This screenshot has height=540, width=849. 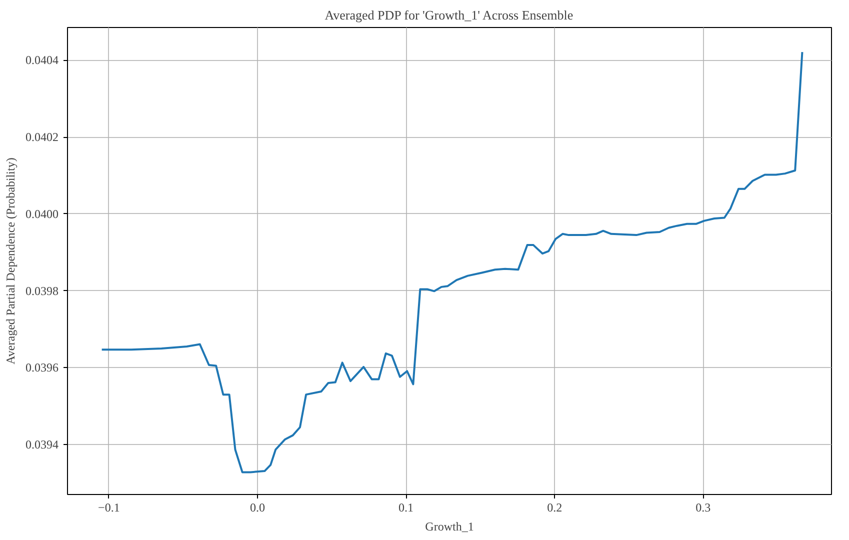 What do you see at coordinates (11, 261) in the screenshot?
I see `y-axis-title: Averaged Partial Dependence (Probability)` at bounding box center [11, 261].